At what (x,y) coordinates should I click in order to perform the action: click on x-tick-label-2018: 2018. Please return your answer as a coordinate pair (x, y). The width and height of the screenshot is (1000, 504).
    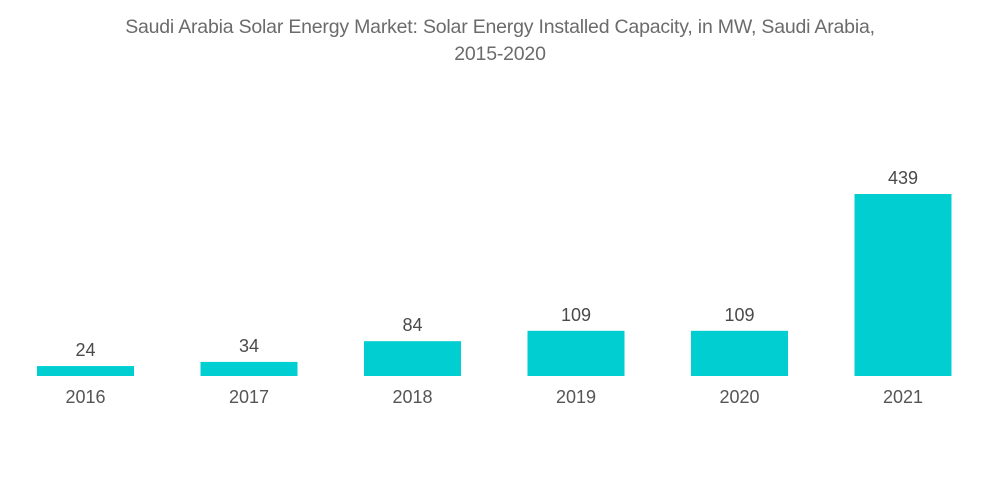
    Looking at the image, I should click on (412, 397).